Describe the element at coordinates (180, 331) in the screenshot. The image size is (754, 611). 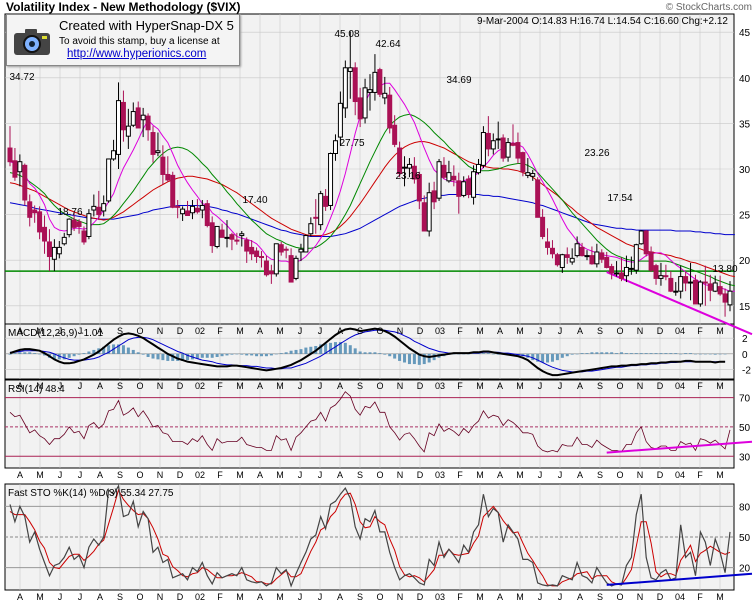
I see `x-axis-label: D` at that location.